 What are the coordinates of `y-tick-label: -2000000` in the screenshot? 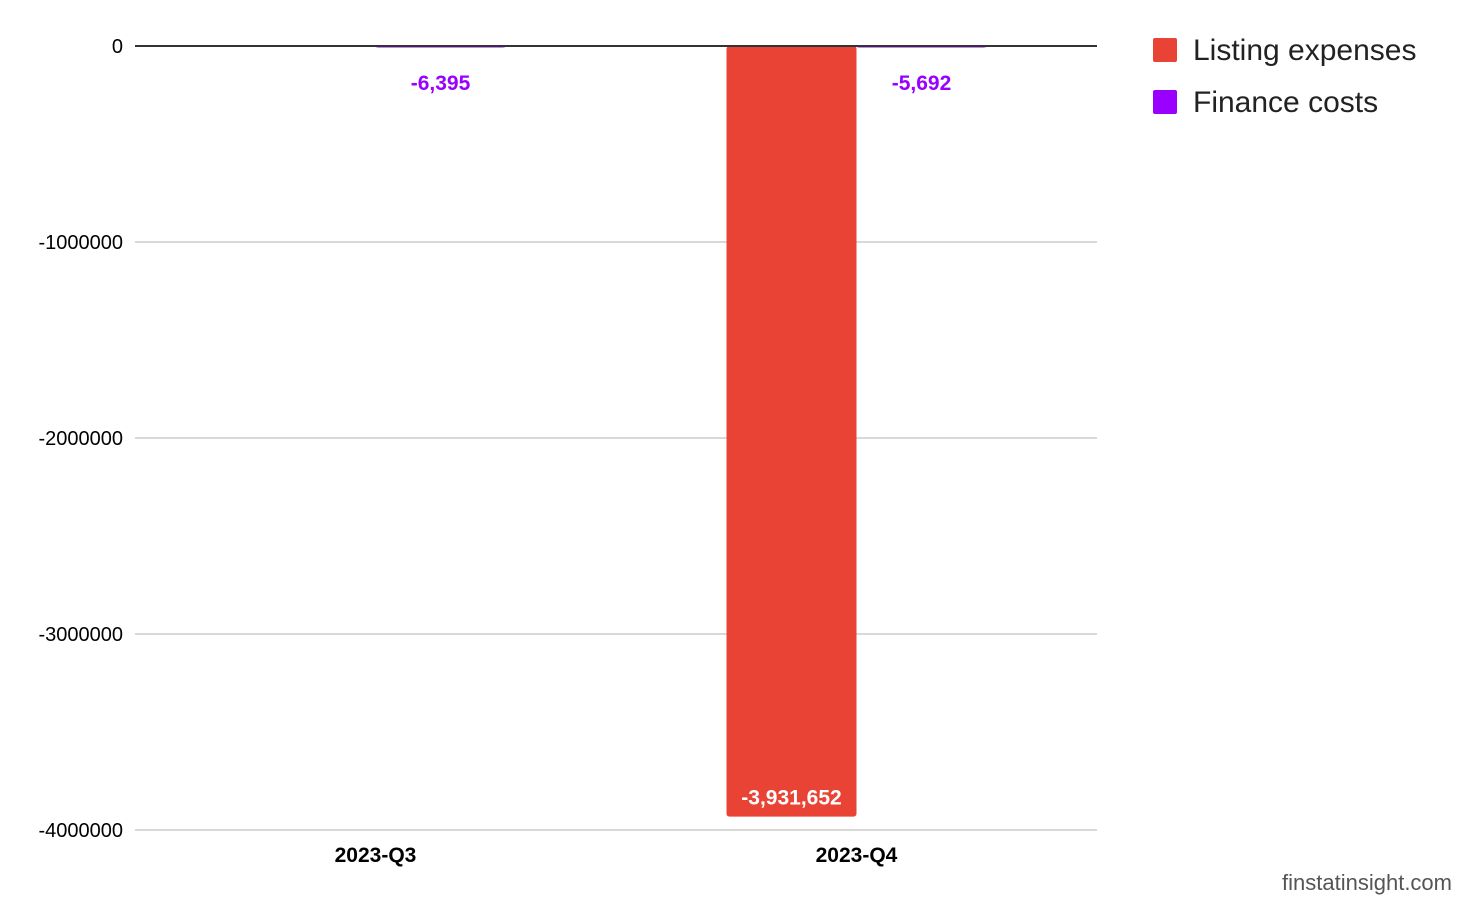 It's located at (80, 439).